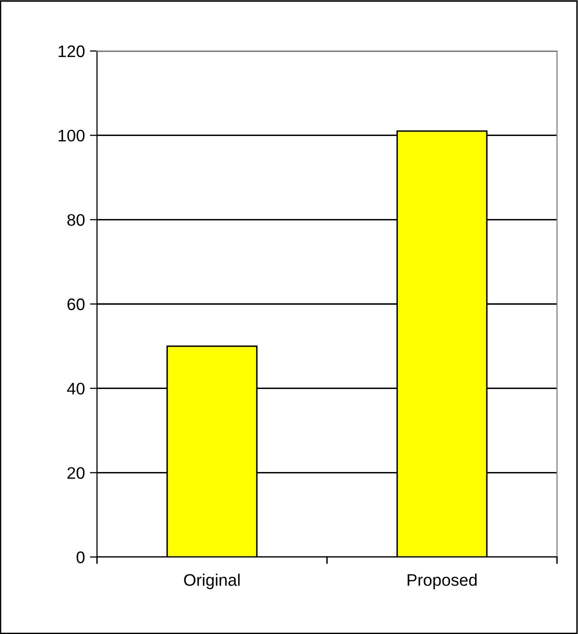 The width and height of the screenshot is (578, 634). What do you see at coordinates (76, 220) in the screenshot?
I see `y-tick-label: 80` at bounding box center [76, 220].